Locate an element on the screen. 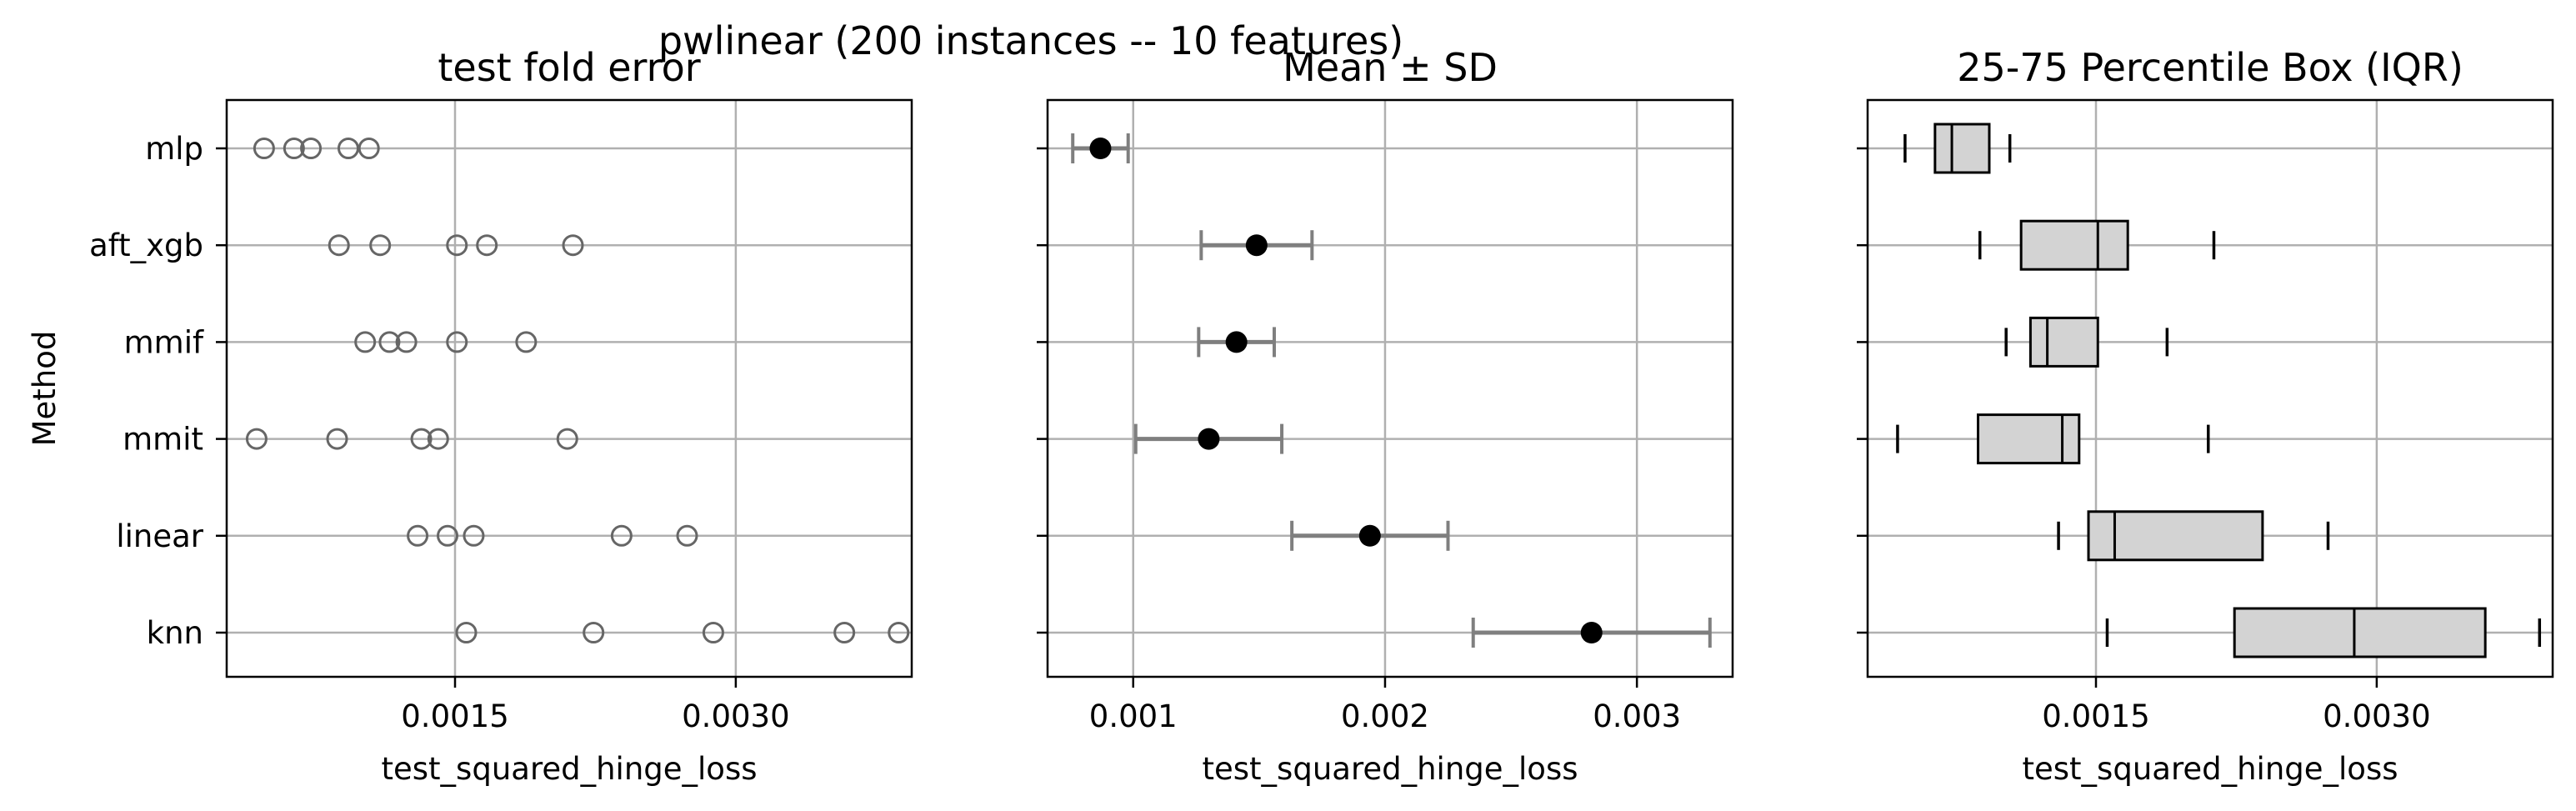 The height and width of the screenshot is (811, 2576). y-tick-label: knn is located at coordinates (175, 633).